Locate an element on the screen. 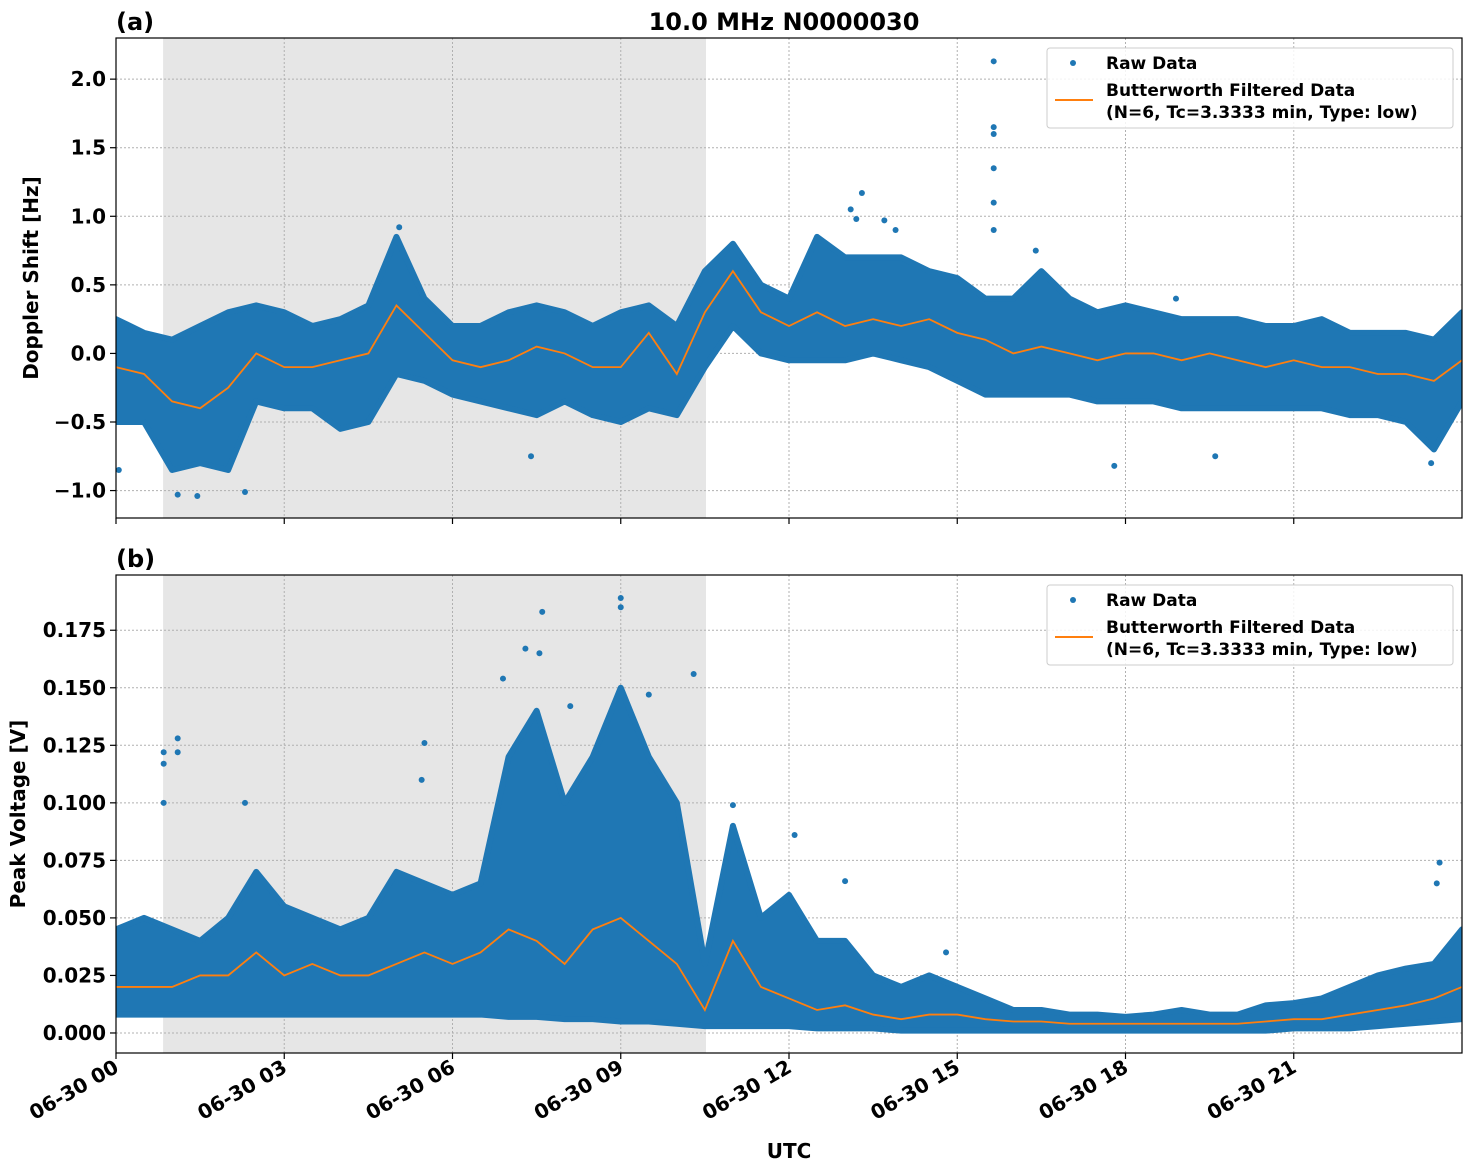 The width and height of the screenshot is (1472, 1176). x-tick-label: 06-30 00 is located at coordinates (74, 1090).